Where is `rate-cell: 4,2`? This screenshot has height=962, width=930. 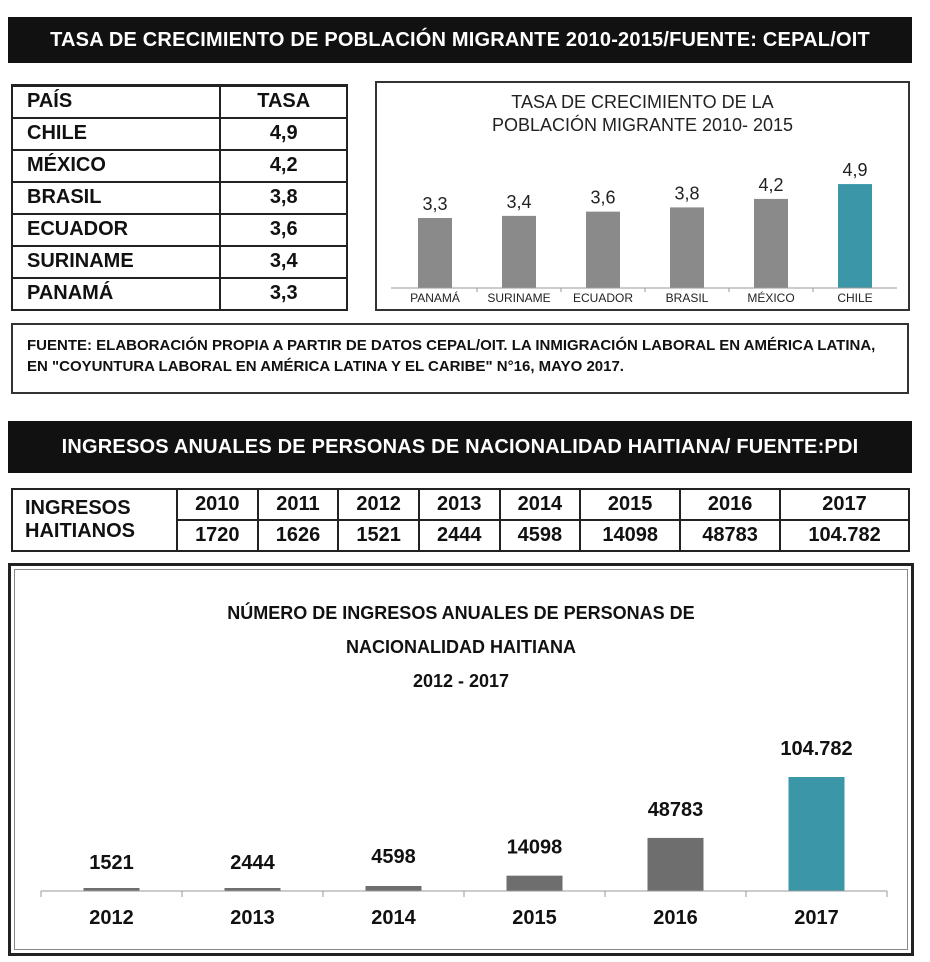
rate-cell: 4,2 is located at coordinates (283, 165).